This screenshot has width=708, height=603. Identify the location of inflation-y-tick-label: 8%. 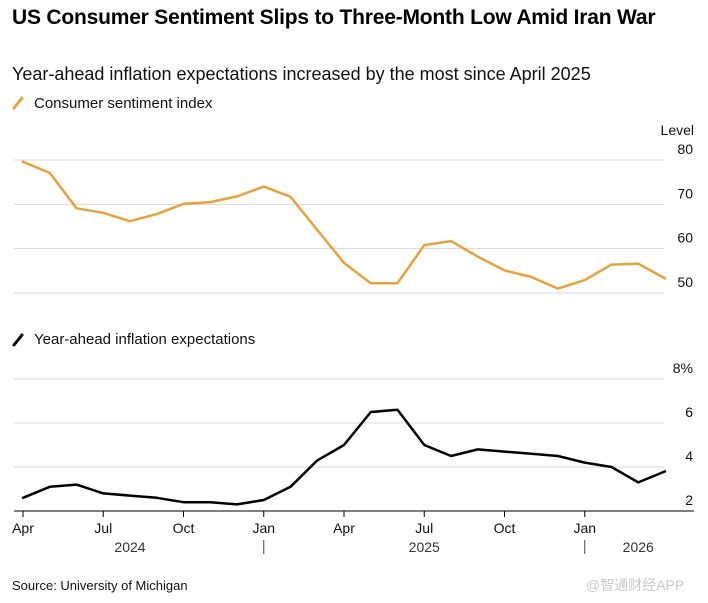
(683, 368).